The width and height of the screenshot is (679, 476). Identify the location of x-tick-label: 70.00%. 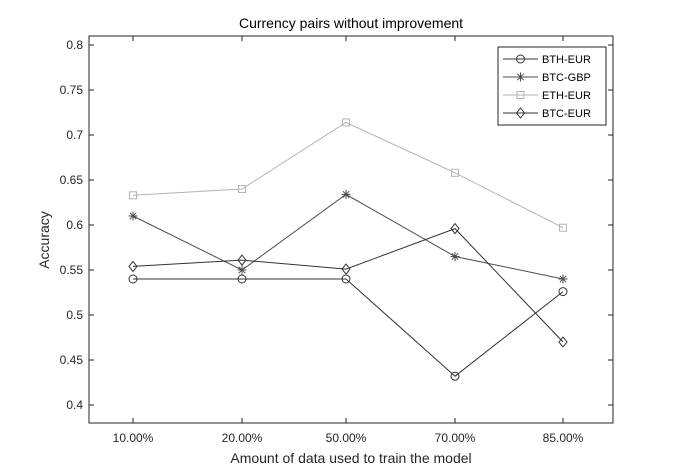
(455, 438).